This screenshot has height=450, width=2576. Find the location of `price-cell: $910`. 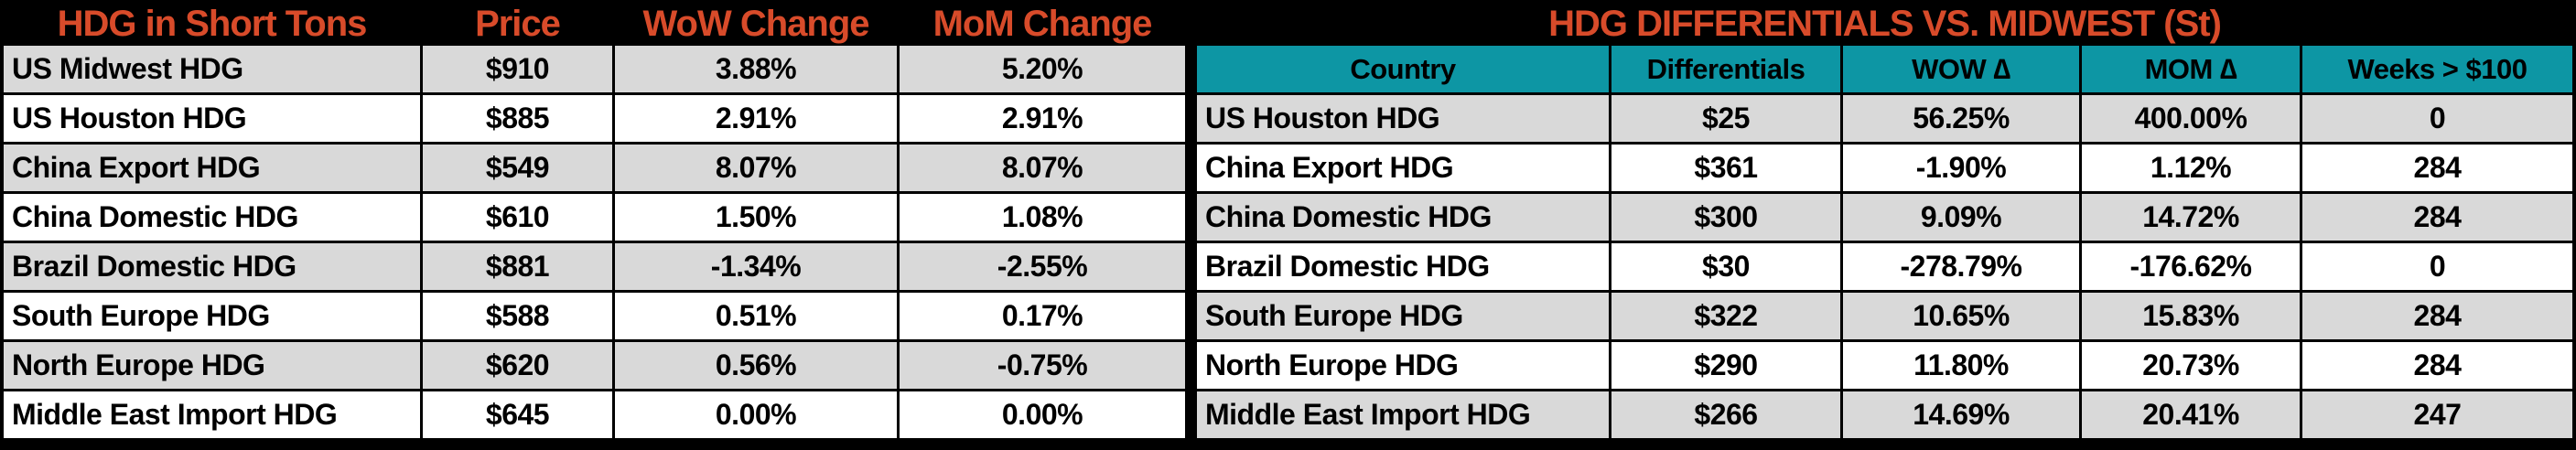

price-cell: $910 is located at coordinates (518, 69).